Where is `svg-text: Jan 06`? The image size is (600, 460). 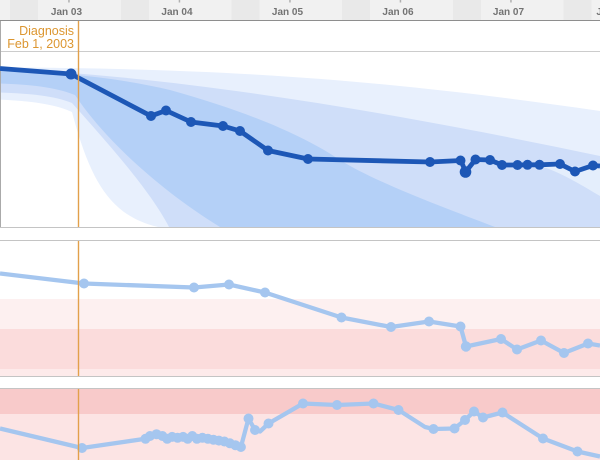 svg-text: Jan 06 is located at coordinates (398, 12).